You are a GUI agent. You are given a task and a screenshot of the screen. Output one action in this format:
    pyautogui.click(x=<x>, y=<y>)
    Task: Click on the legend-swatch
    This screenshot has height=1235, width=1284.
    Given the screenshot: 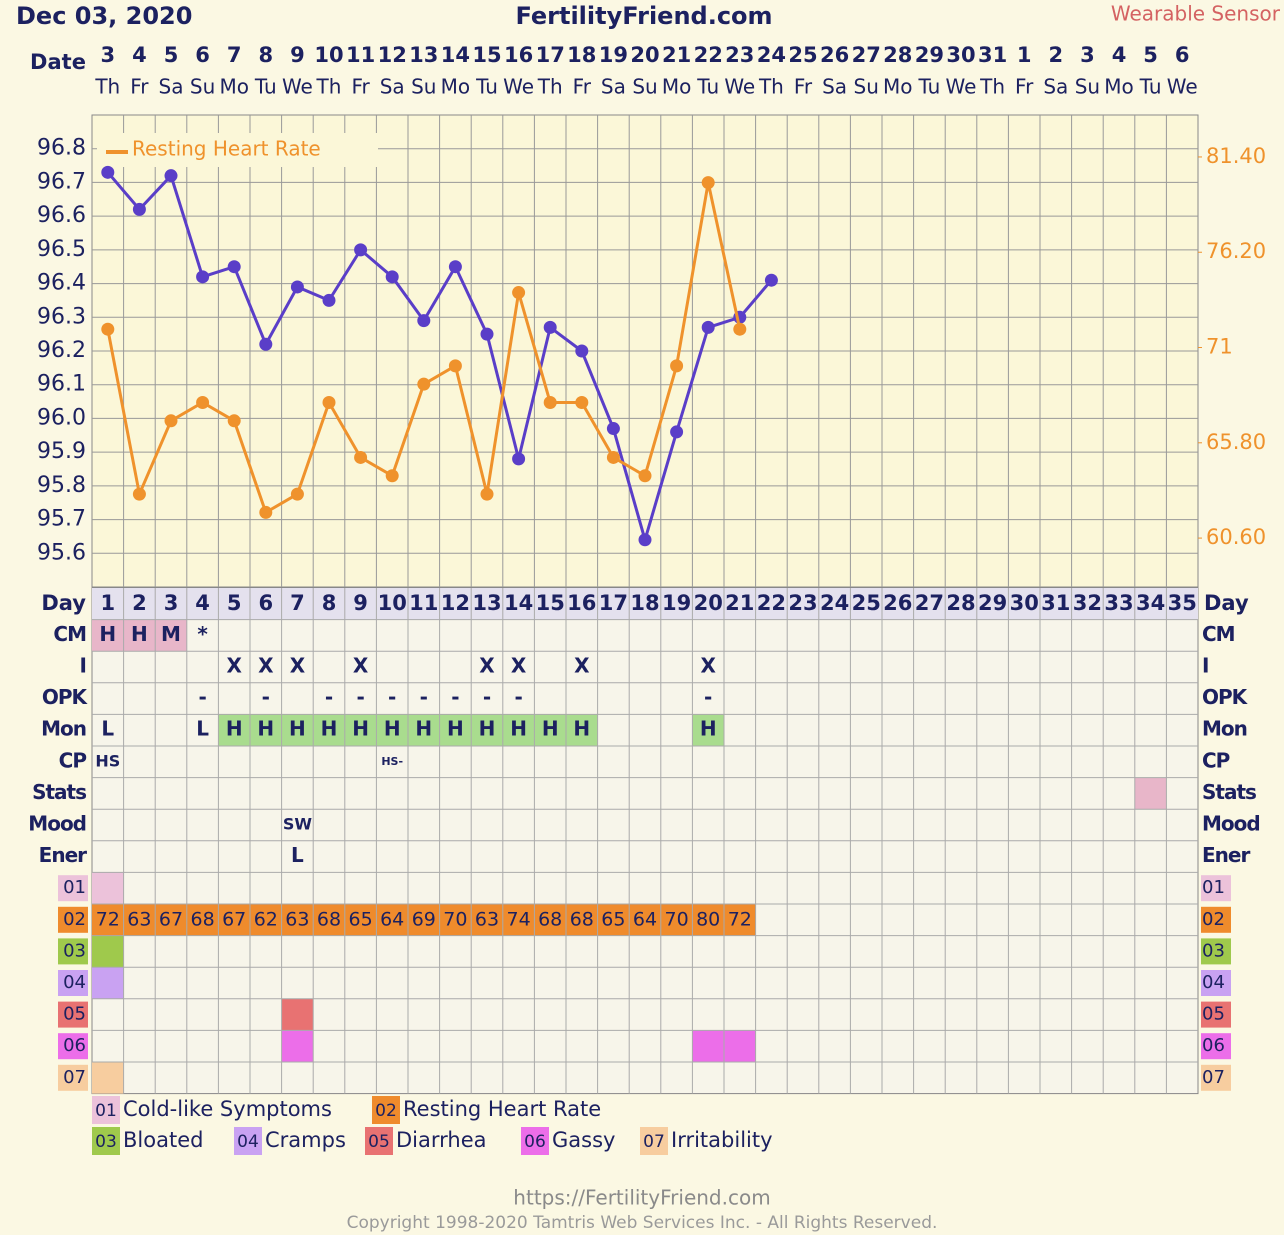 What is the action you would take?
    pyautogui.click(x=106, y=1110)
    